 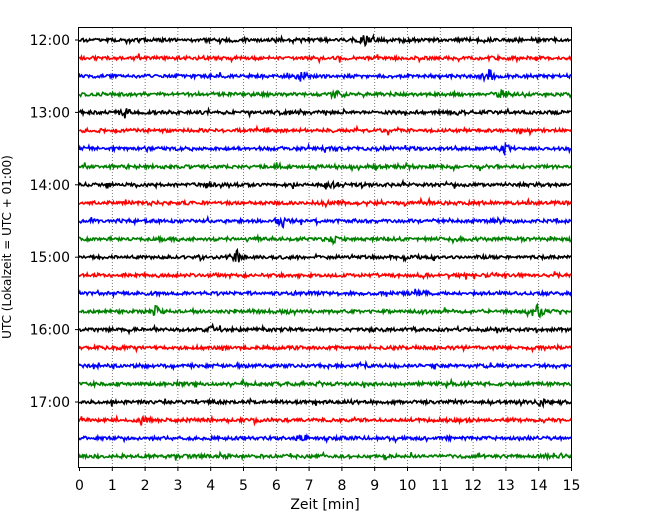 What do you see at coordinates (79, 486) in the screenshot?
I see `x-tick-label: 0` at bounding box center [79, 486].